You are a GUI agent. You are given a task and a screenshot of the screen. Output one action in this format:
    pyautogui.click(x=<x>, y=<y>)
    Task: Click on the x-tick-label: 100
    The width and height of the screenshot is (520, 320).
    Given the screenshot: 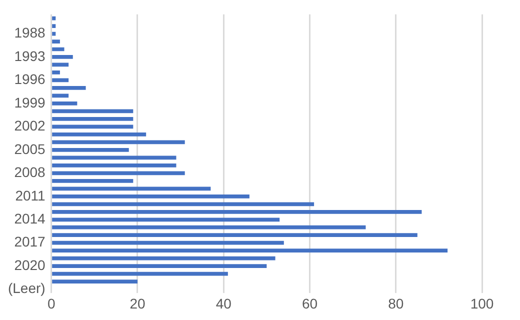 What is the action you would take?
    pyautogui.click(x=482, y=303)
    